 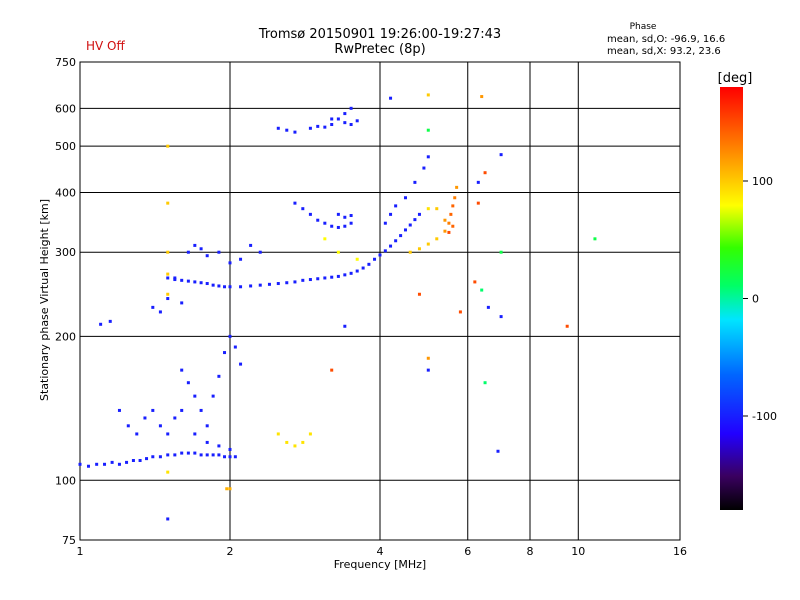 What do you see at coordinates (382, 551) in the screenshot?
I see `x-axis-ticks: 1 2 4 6 8 10 16` at bounding box center [382, 551].